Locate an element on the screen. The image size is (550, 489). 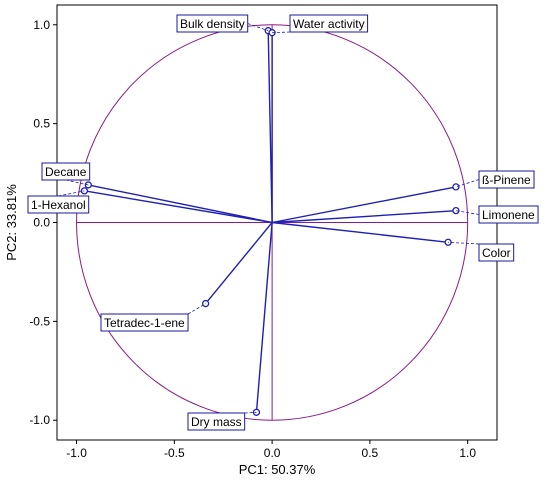
vector-decane is located at coordinates (180, 204).